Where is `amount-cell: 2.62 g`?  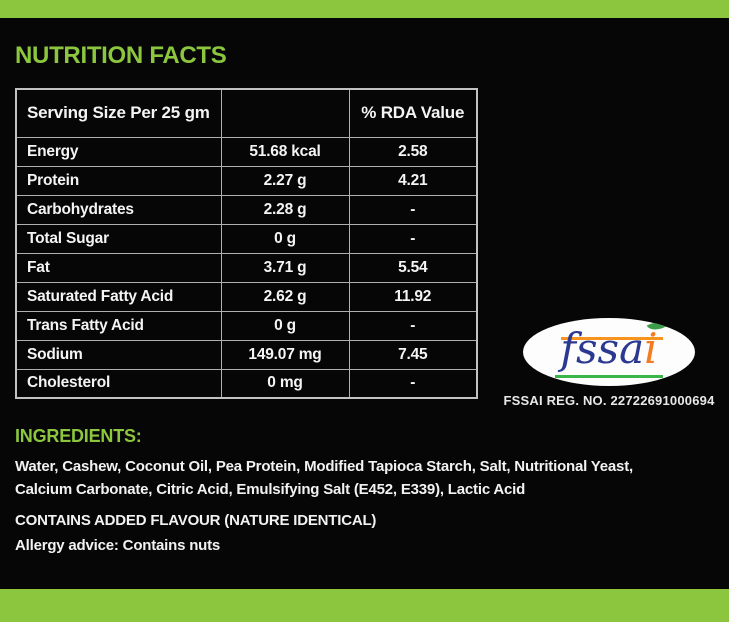 amount-cell: 2.62 g is located at coordinates (285, 296).